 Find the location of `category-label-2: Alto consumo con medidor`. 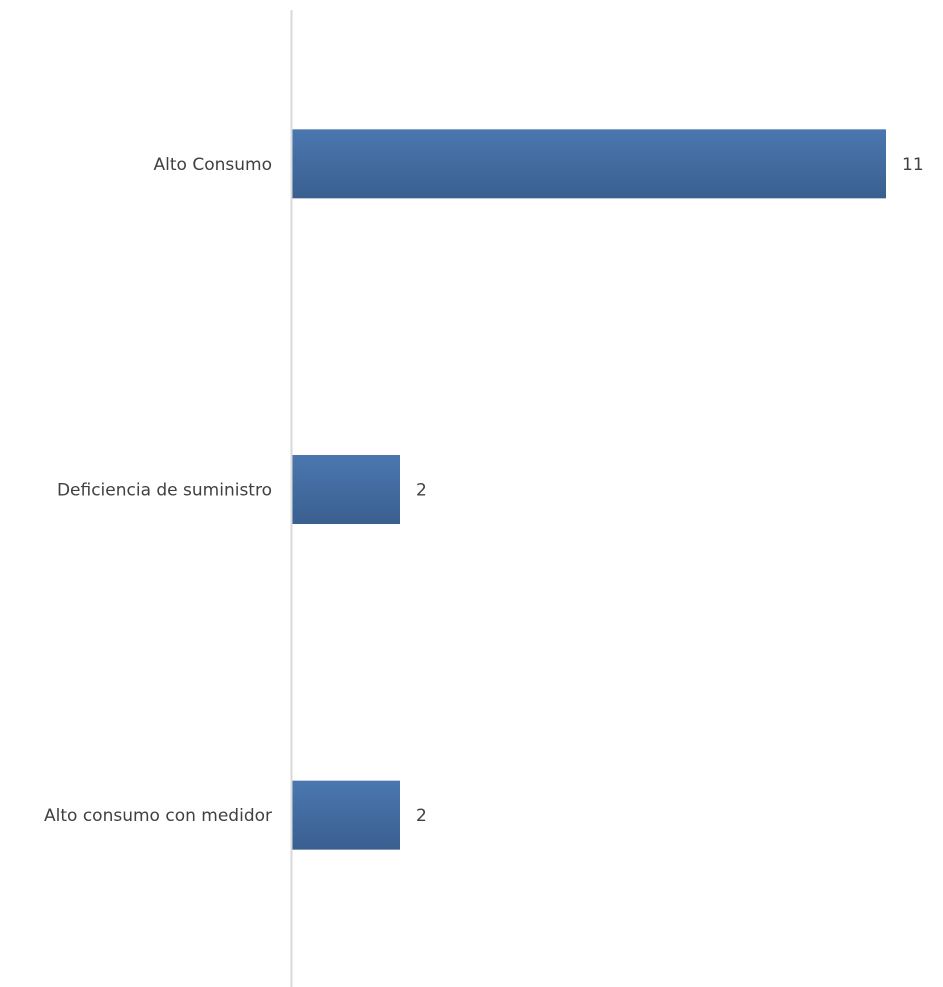

category-label-2: Alto consumo con medidor is located at coordinates (158, 816).